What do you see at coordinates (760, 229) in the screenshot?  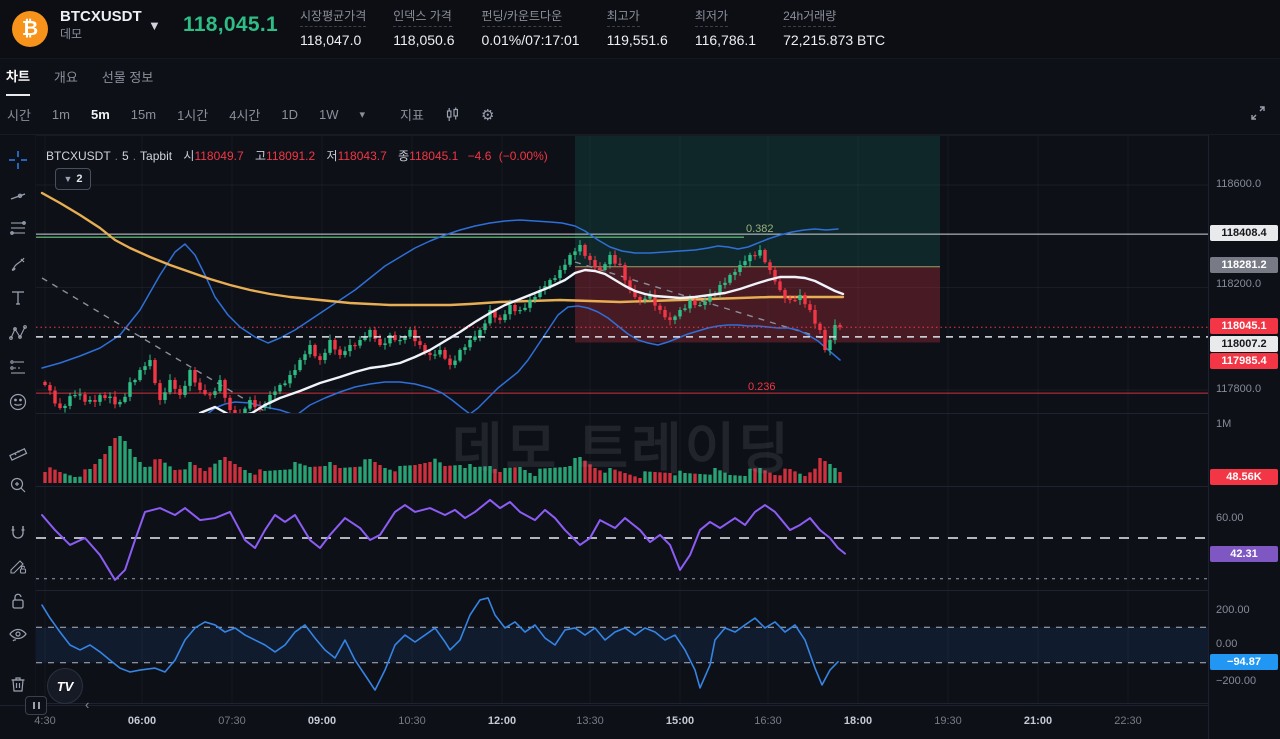 I see `fib-0382-label: 0.382` at bounding box center [760, 229].